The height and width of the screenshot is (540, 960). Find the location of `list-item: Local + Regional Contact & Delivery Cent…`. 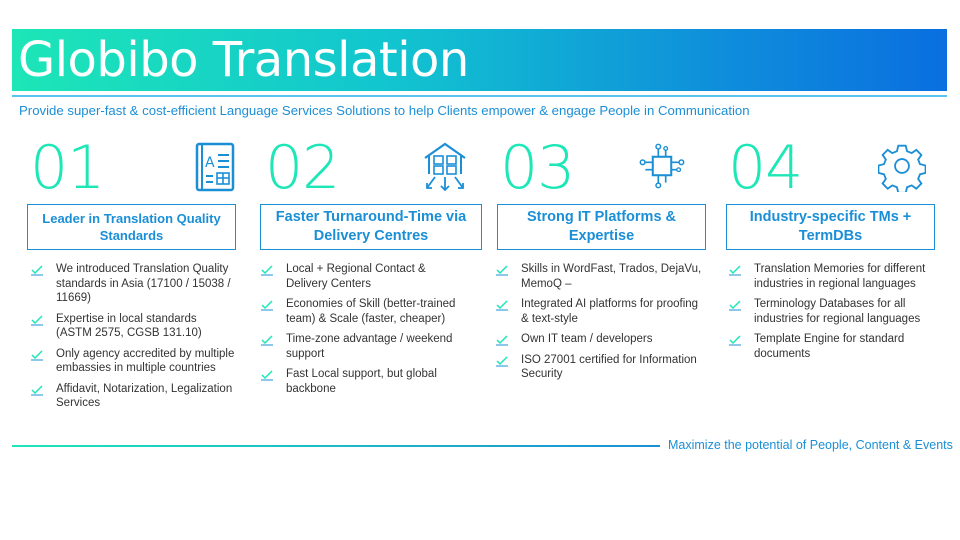

list-item: Local + Regional Contact & Delivery Cent… is located at coordinates (362, 276).